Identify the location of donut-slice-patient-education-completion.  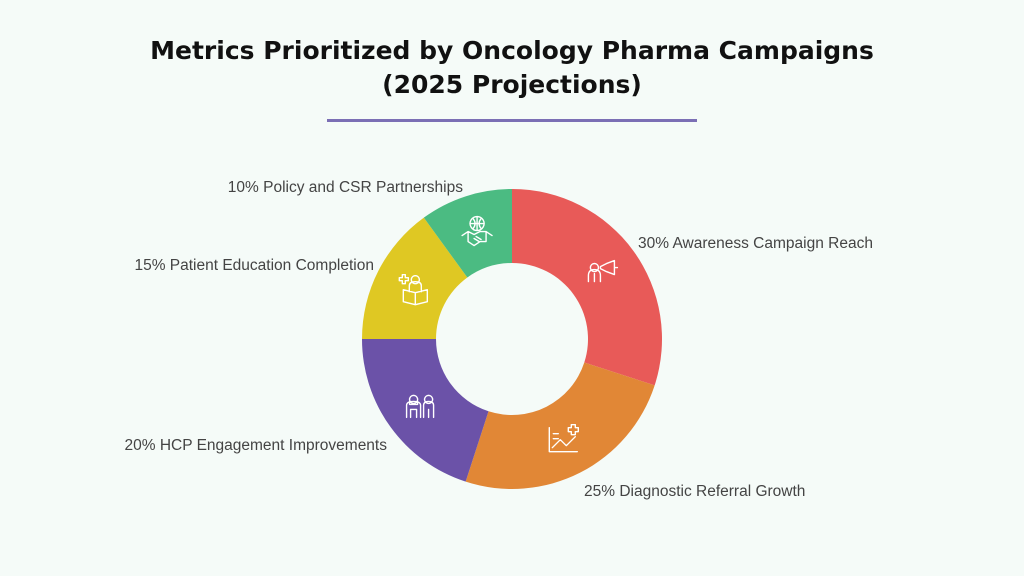
(415, 278).